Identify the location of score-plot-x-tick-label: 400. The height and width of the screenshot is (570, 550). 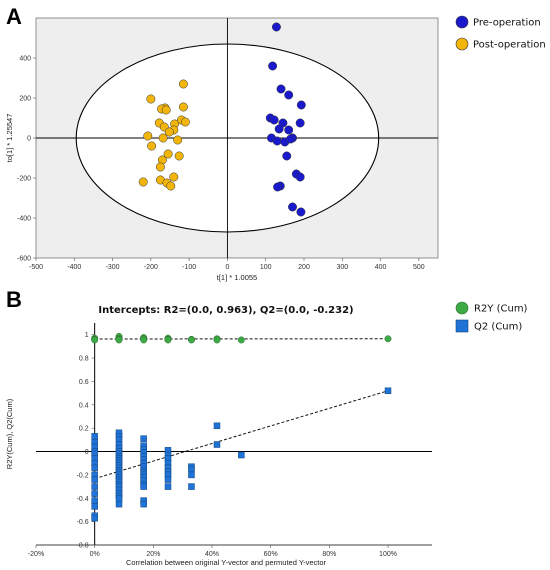
(381, 267).